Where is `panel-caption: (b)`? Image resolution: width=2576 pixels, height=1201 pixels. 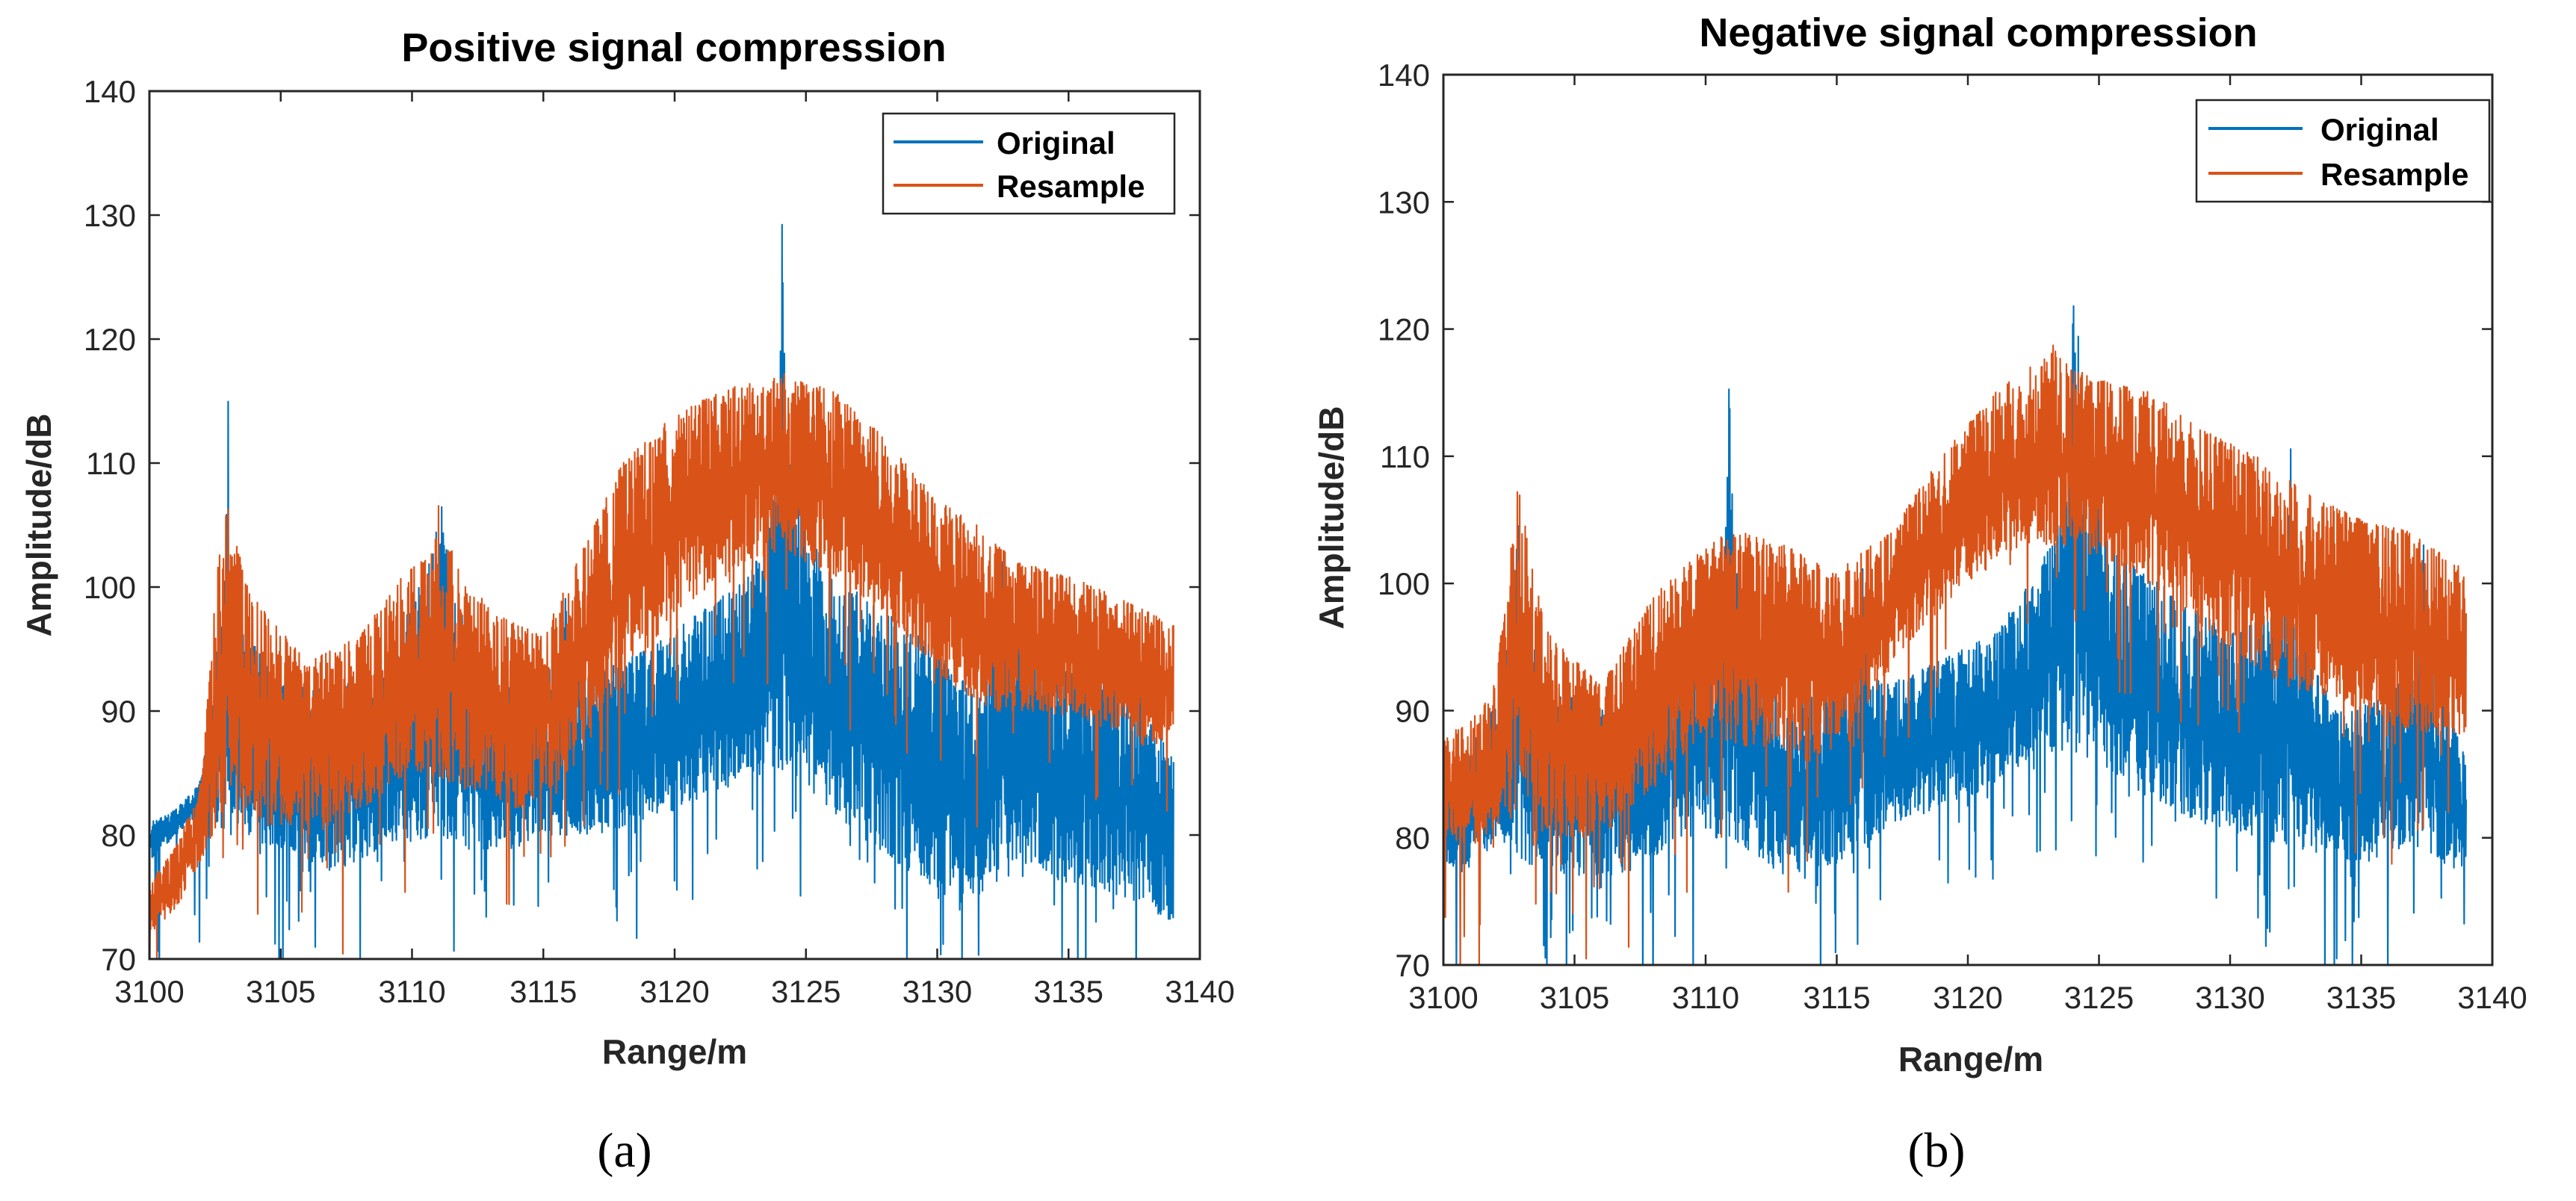
panel-caption: (b) is located at coordinates (1937, 1150).